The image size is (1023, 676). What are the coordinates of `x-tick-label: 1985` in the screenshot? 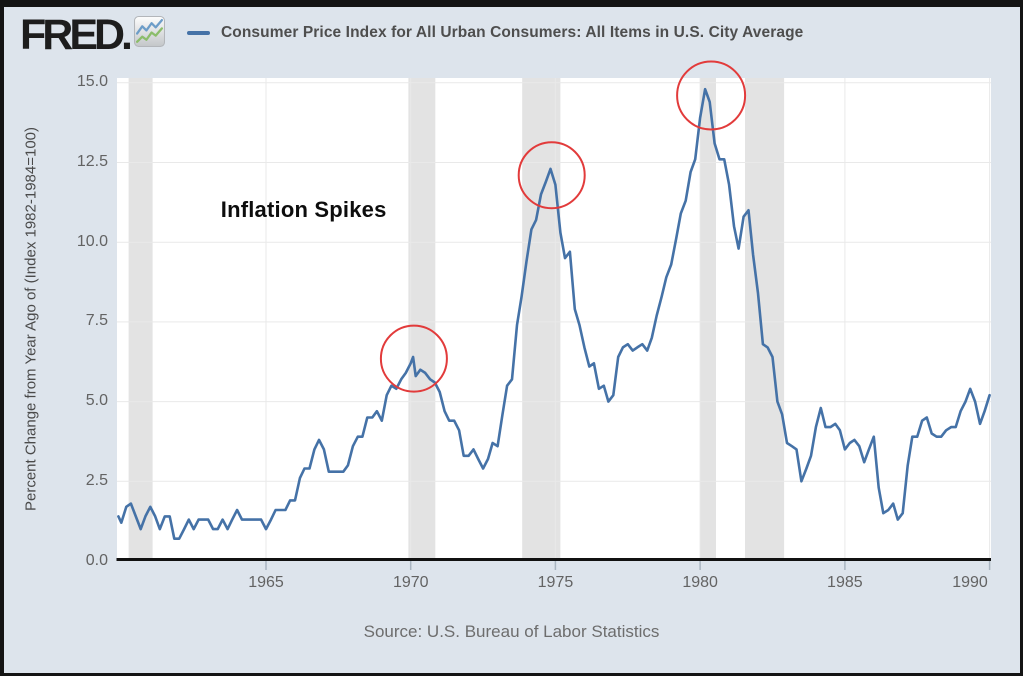 It's located at (845, 582).